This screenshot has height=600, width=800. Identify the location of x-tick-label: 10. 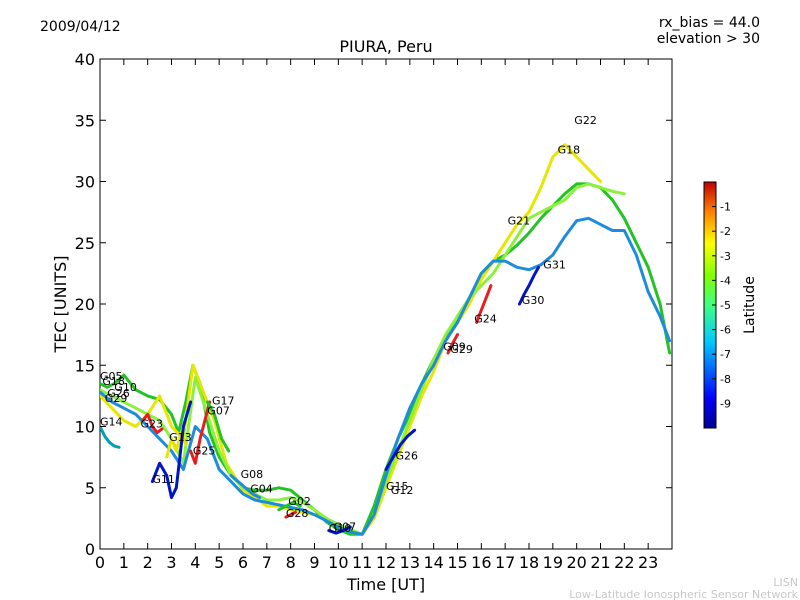
(338, 562).